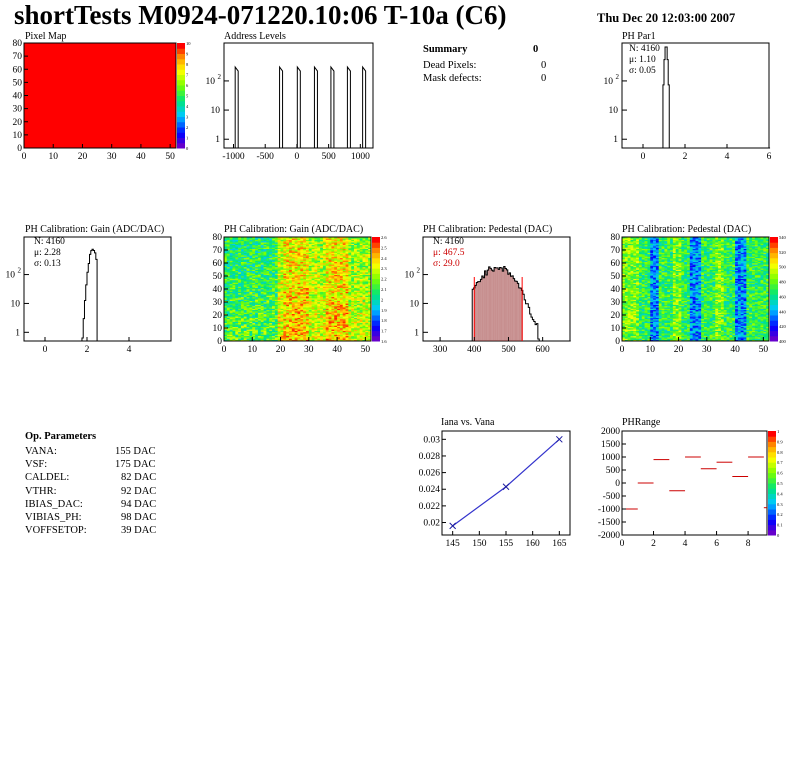 The height and width of the screenshot is (772, 796). I want to click on ph-par1-stats: N: 4160 μ: 1.10 σ: 0.05, so click(644, 60).